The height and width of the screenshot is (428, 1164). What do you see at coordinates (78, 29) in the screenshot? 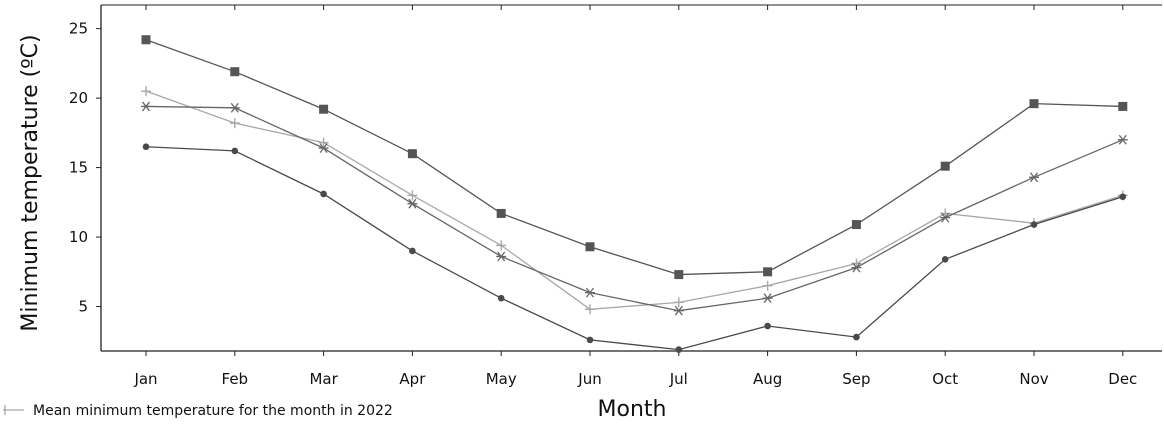
I see `y-tick-label: 25` at bounding box center [78, 29].